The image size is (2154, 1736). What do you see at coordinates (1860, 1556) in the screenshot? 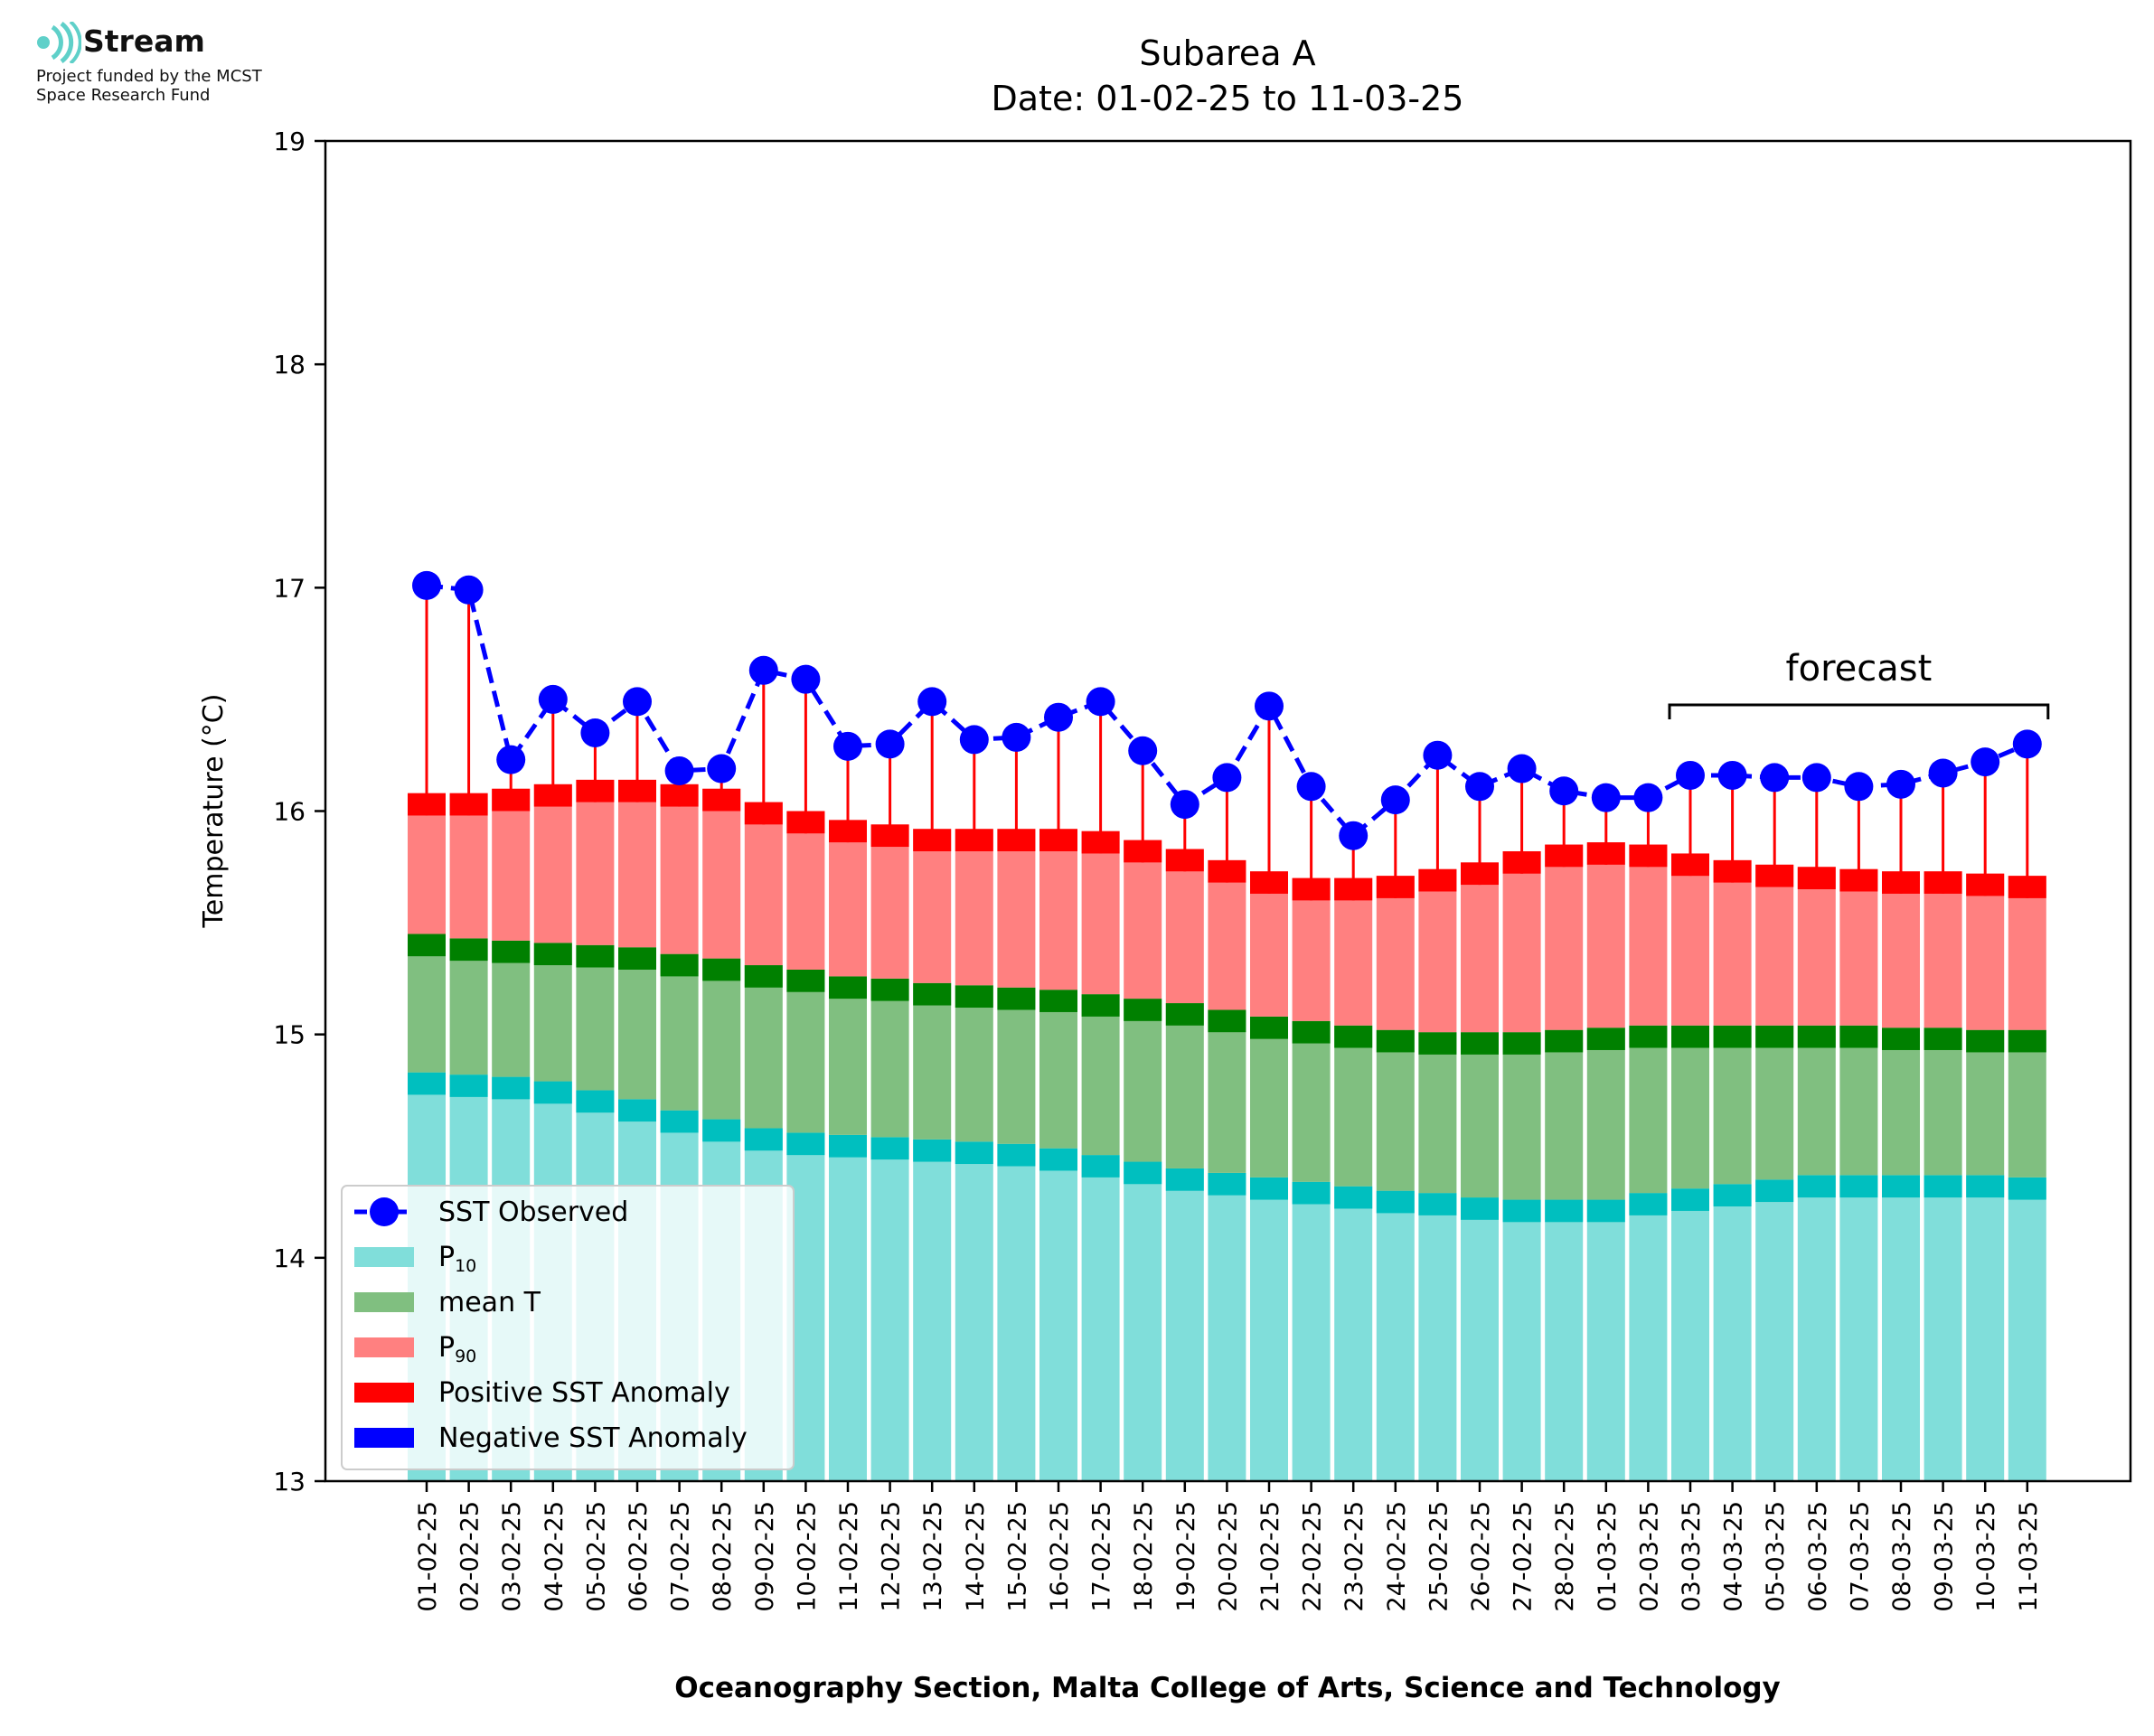
I see `x-tick-label: 07-03-25` at bounding box center [1860, 1556].